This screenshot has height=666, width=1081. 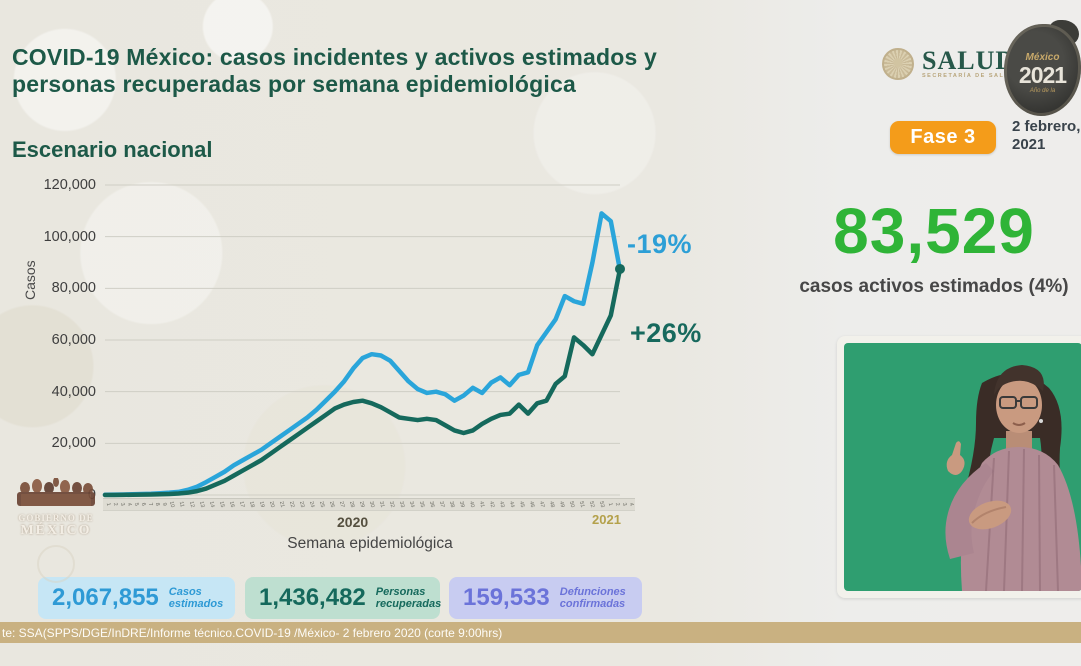 What do you see at coordinates (606, 519) in the screenshot?
I see `x-year-2021: 2021` at bounding box center [606, 519].